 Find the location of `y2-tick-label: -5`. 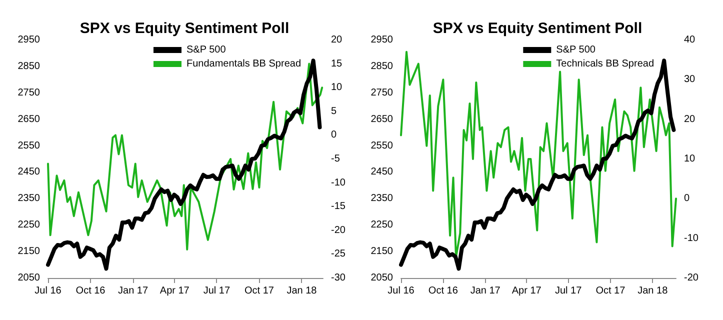

y2-tick-label: -5 is located at coordinates (335, 159).